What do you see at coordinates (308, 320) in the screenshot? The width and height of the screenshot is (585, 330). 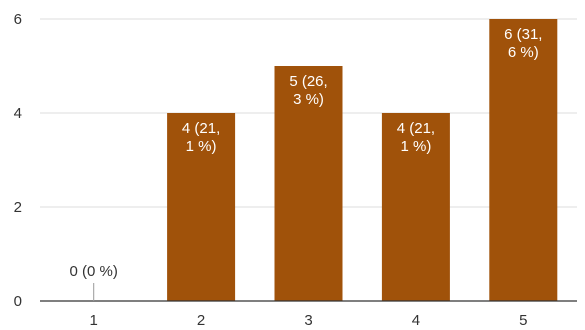 I see `x-tick-label: 3` at bounding box center [308, 320].